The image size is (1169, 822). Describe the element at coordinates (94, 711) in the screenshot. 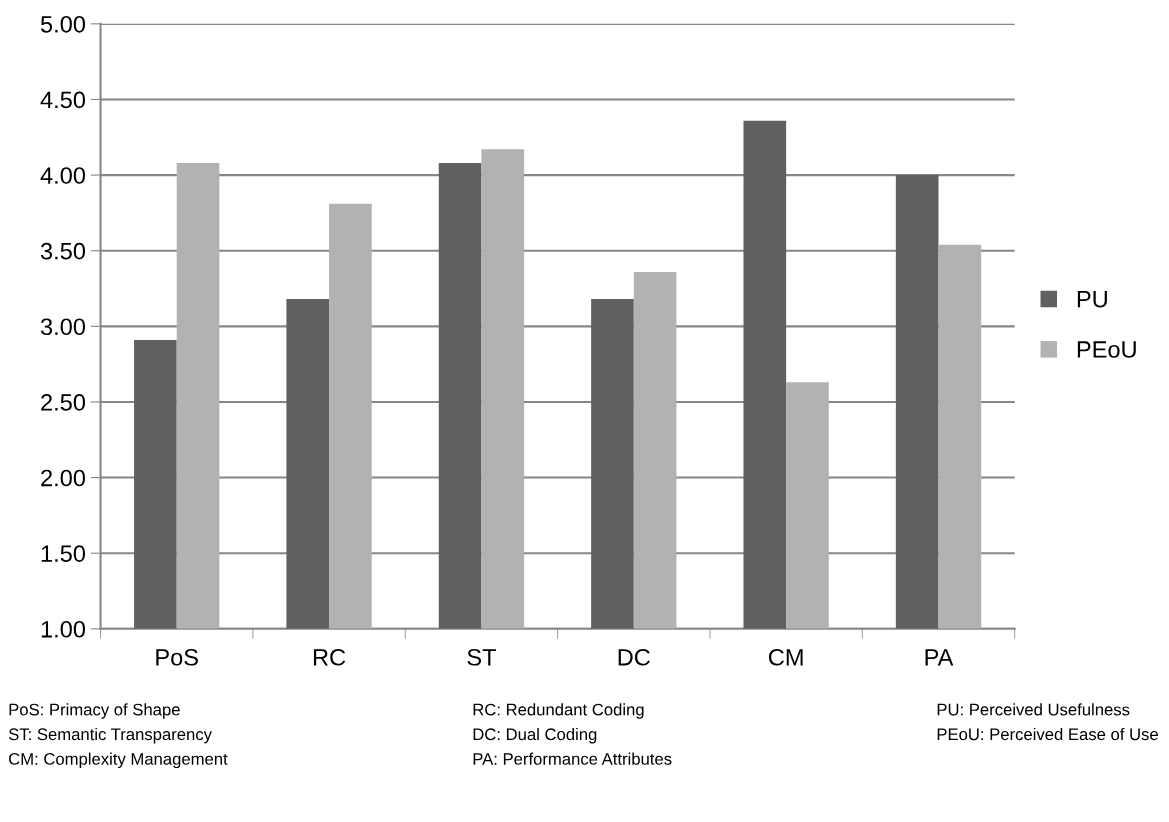

I see `text: PoS: Primacy of Shape` at that location.